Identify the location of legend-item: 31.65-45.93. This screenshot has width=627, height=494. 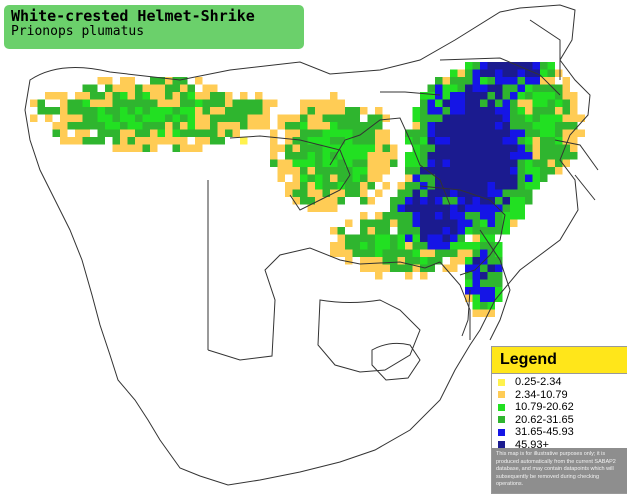
(562, 432).